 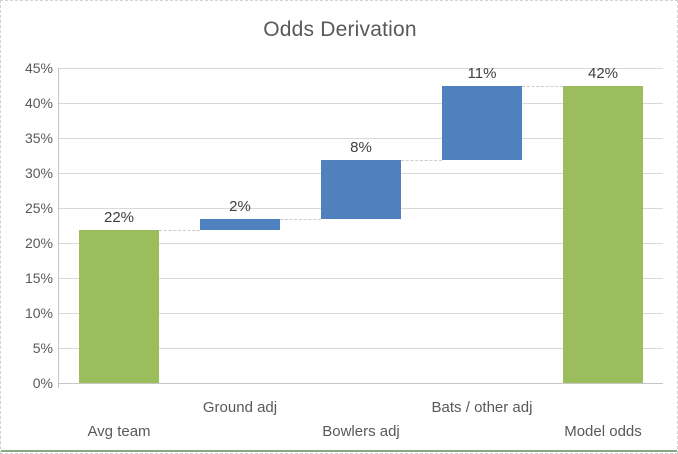 What do you see at coordinates (38, 173) in the screenshot?
I see `y-axis-tick-label: 30%` at bounding box center [38, 173].